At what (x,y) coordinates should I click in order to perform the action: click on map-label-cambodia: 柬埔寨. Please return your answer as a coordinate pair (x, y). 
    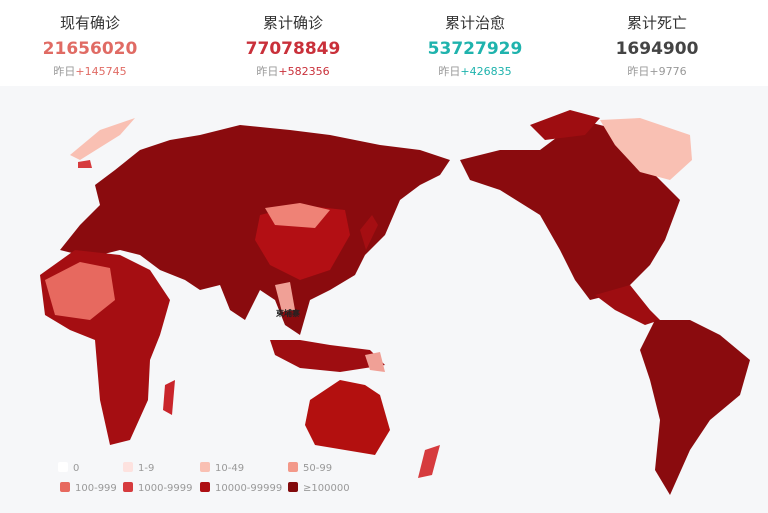
    Looking at the image, I should click on (288, 313).